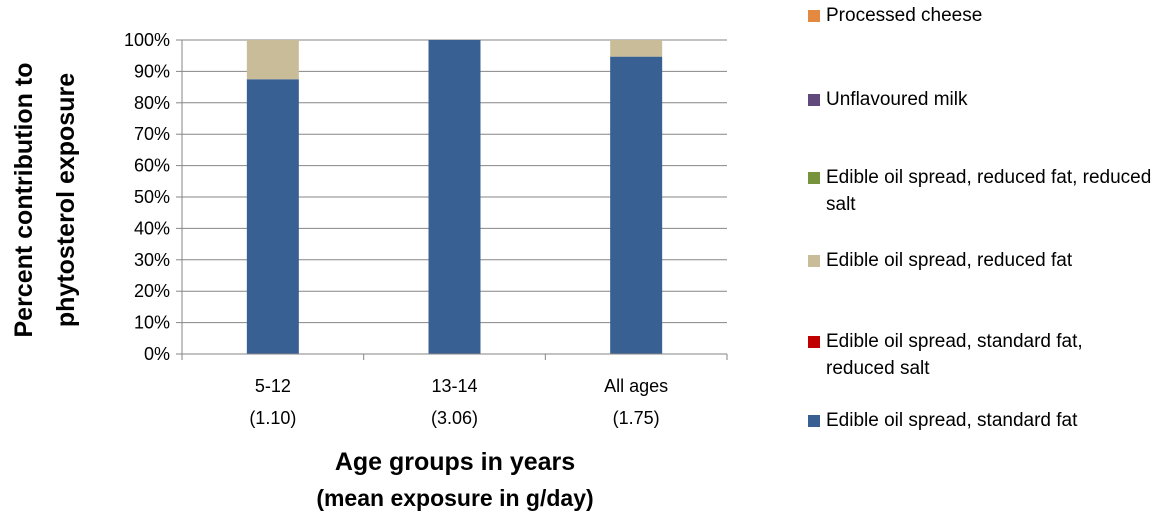 This screenshot has height=515, width=1154. Describe the element at coordinates (636, 386) in the screenshot. I see `x-tick-label: All ages` at that location.